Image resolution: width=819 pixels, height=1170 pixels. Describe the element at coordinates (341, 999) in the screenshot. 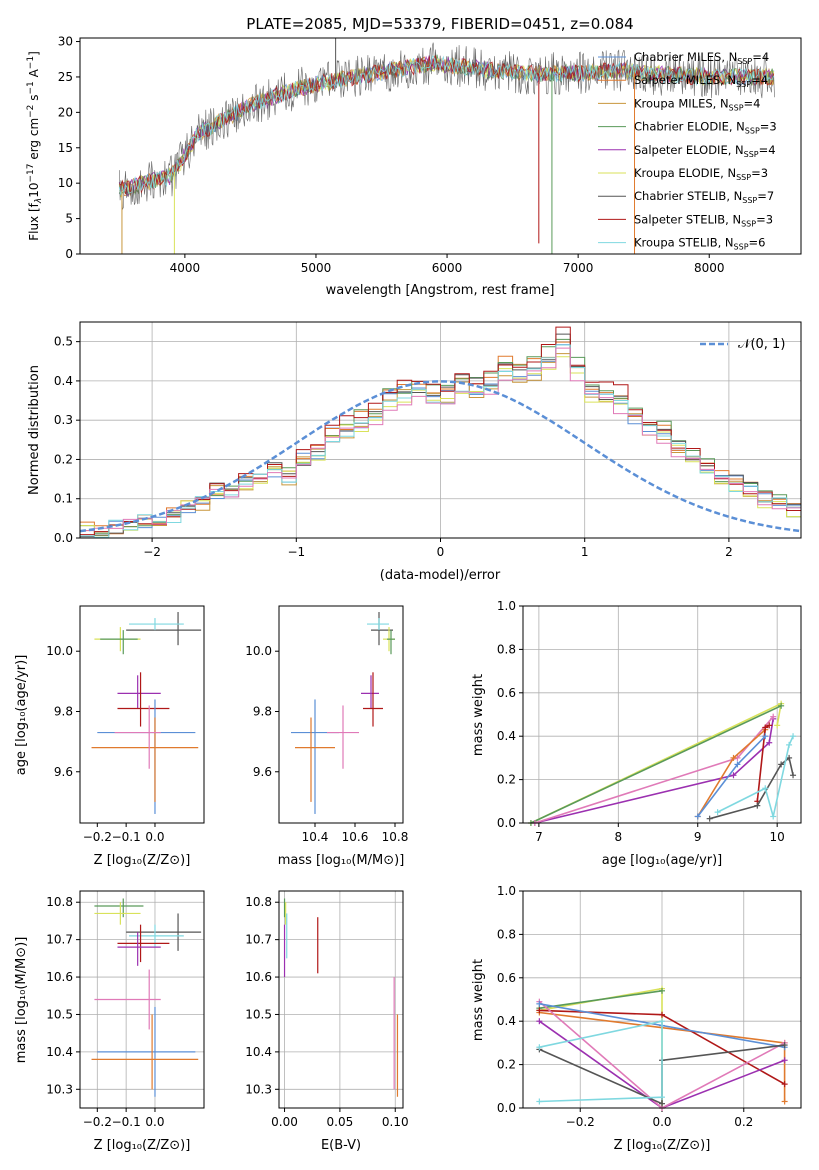

I see `mass-vs-reddening-frame` at that location.